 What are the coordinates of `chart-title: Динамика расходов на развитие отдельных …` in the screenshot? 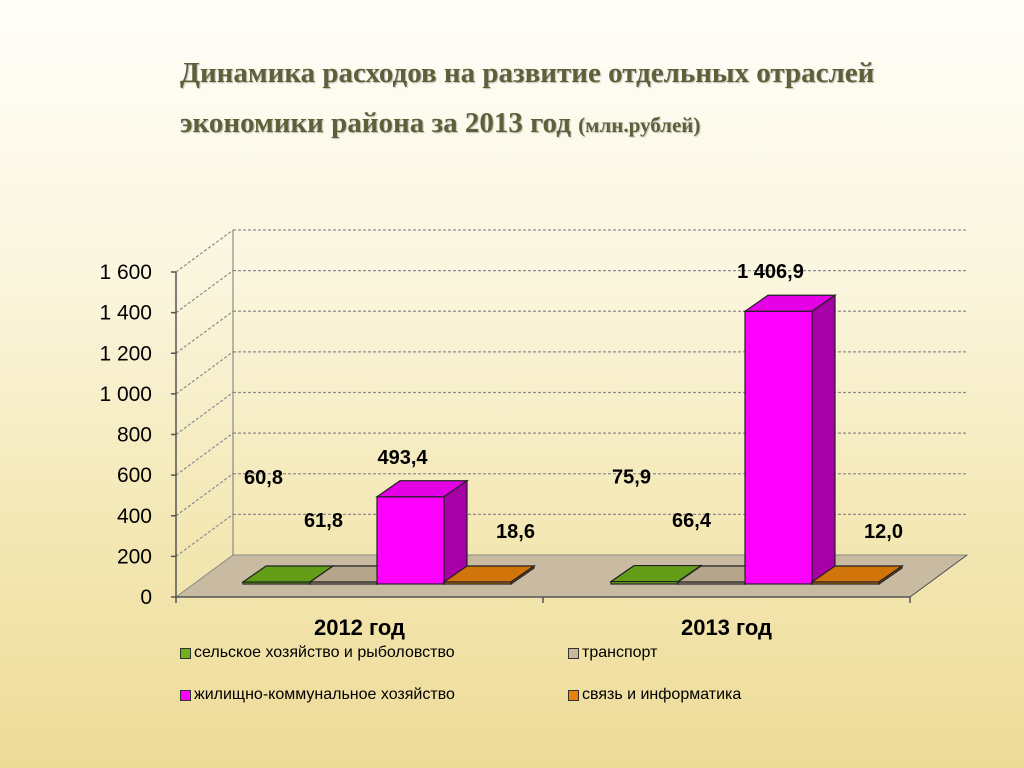 It's located at (580, 99).